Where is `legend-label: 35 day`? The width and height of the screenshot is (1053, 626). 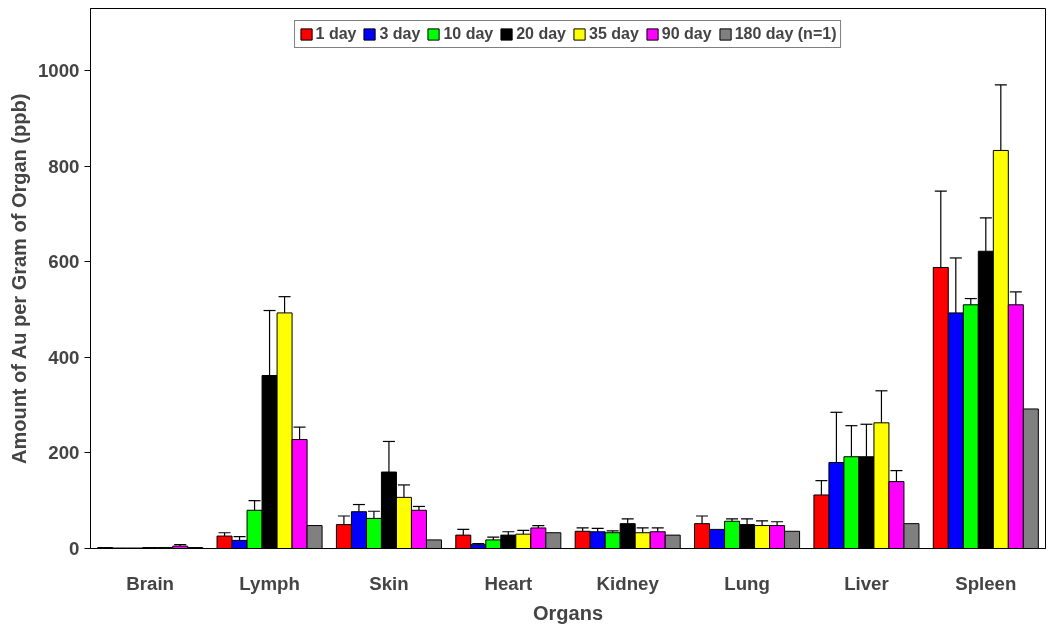 legend-label: 35 day is located at coordinates (614, 34).